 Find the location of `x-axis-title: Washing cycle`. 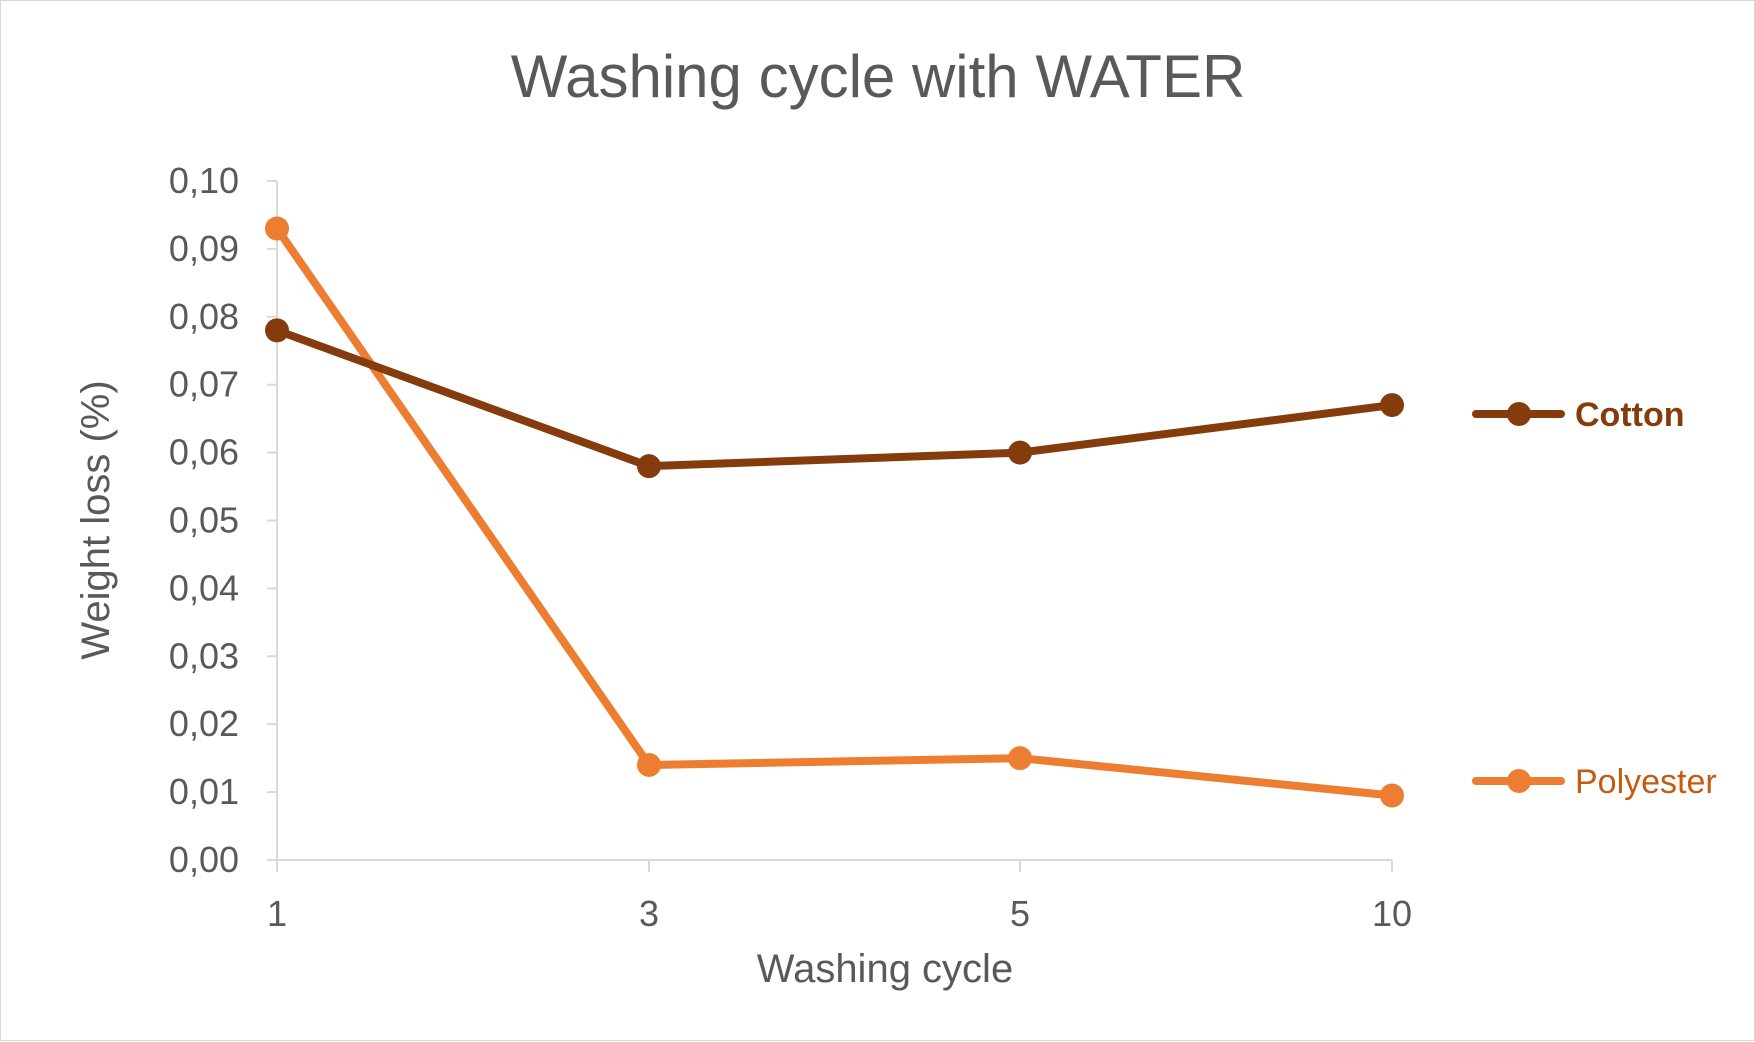

x-axis-title: Washing cycle is located at coordinates (885, 969).